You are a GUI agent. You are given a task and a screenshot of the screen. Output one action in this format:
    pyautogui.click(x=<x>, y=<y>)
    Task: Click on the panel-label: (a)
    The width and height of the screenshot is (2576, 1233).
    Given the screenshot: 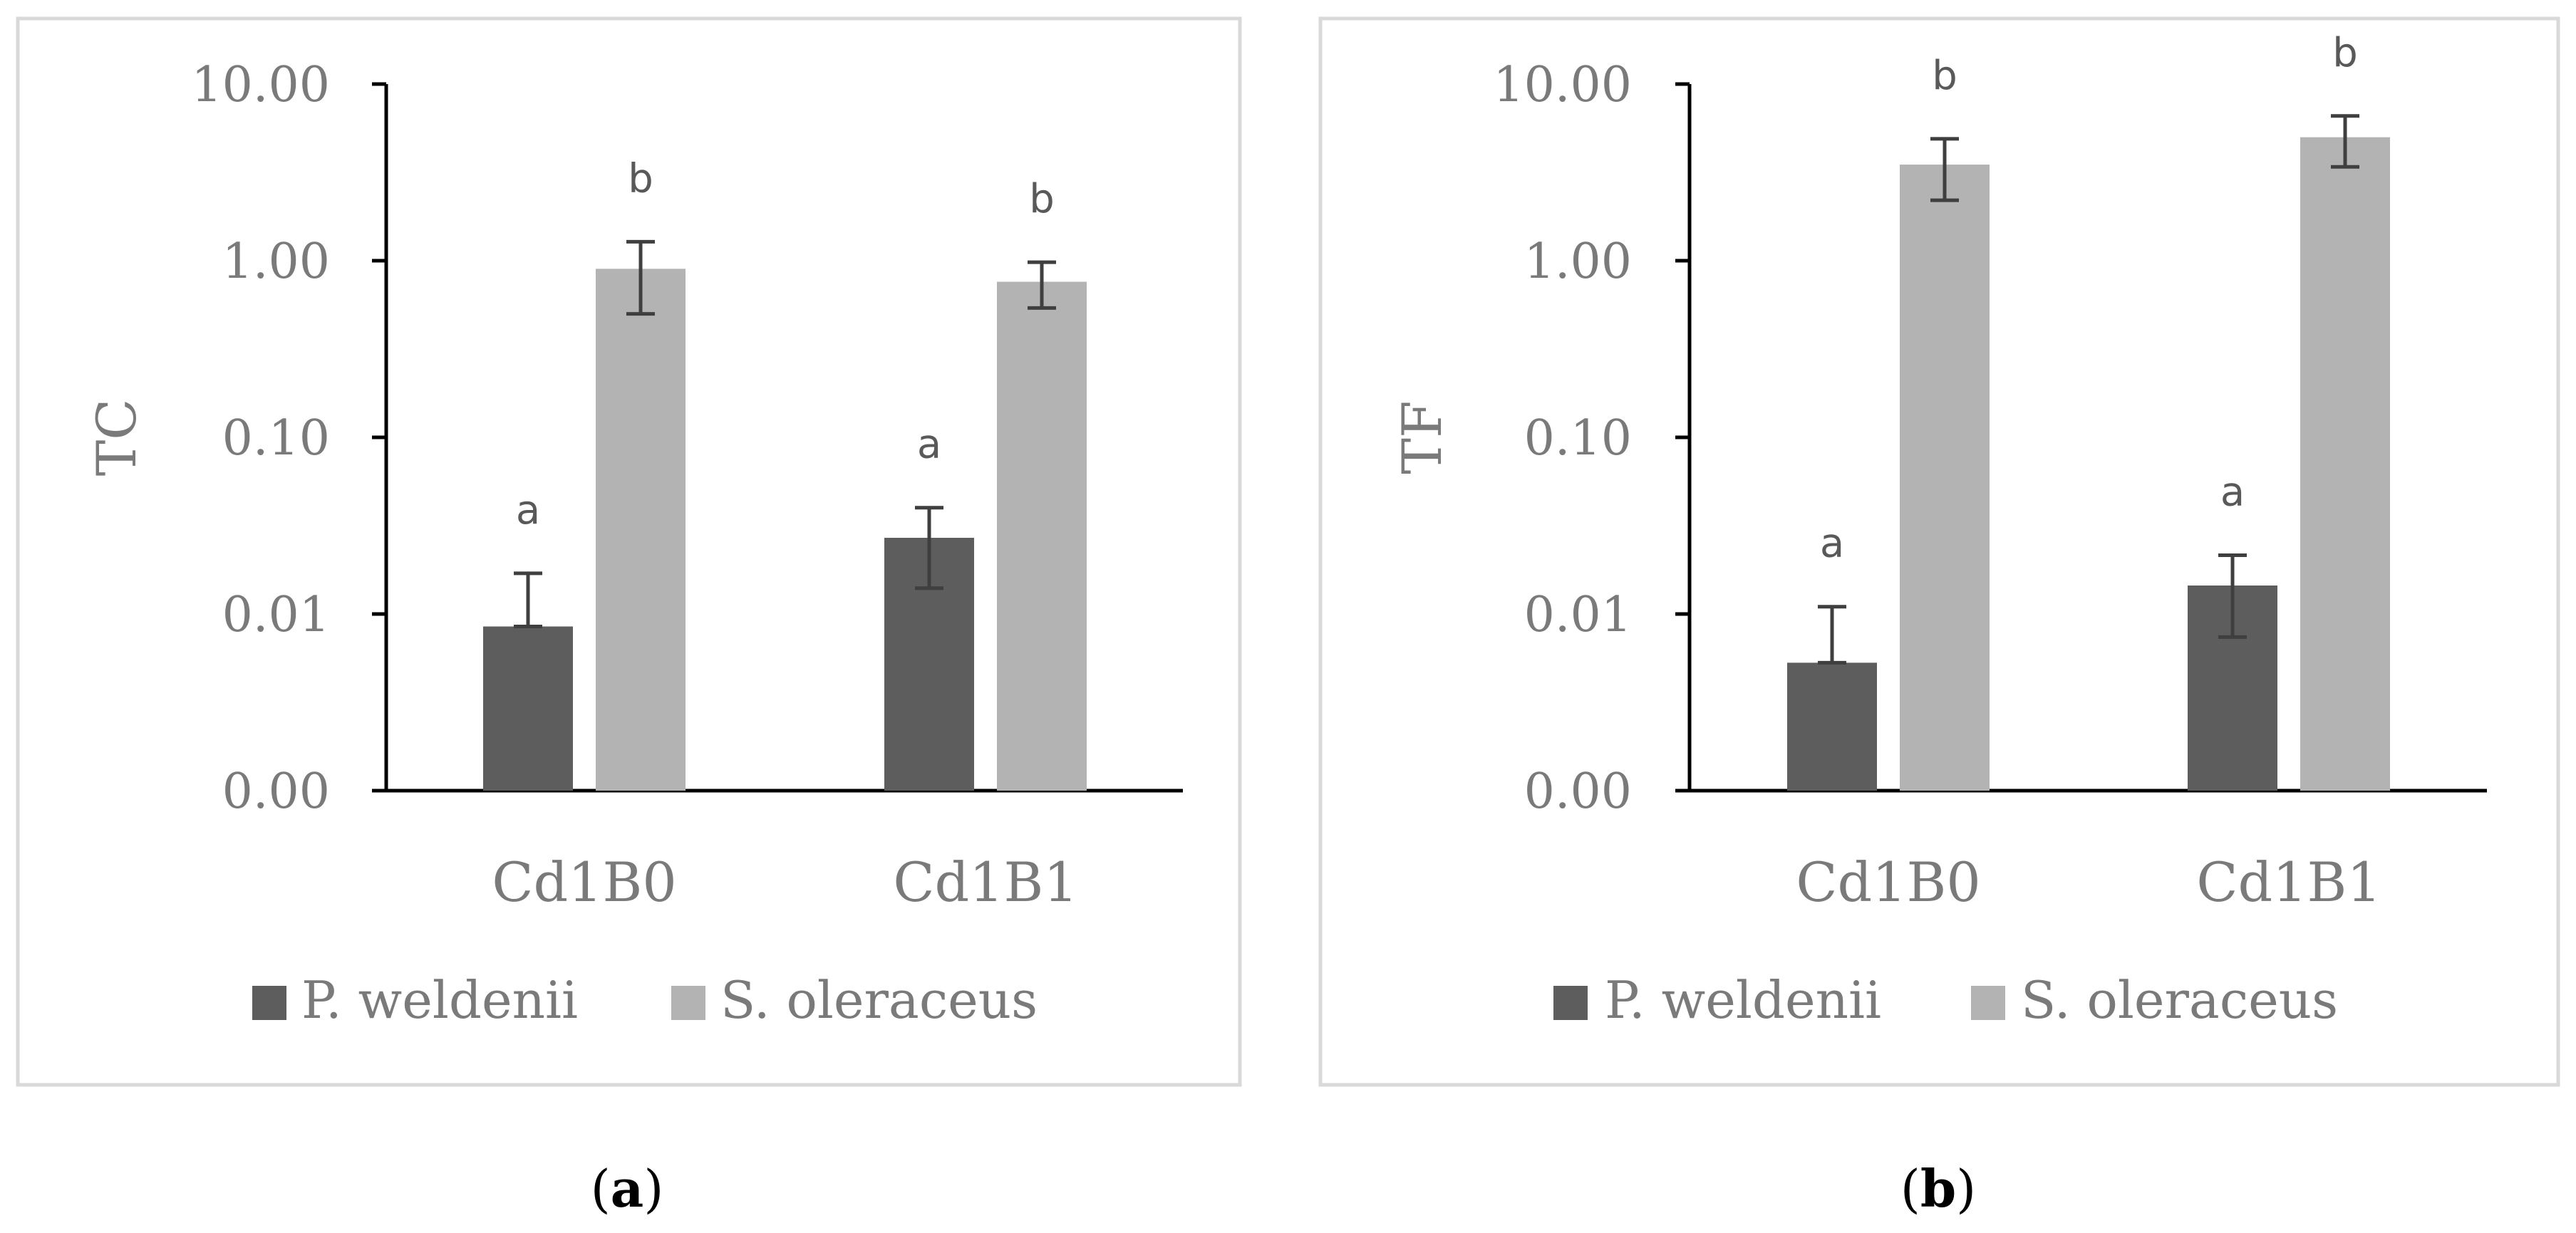 What is the action you would take?
    pyautogui.click(x=628, y=1188)
    